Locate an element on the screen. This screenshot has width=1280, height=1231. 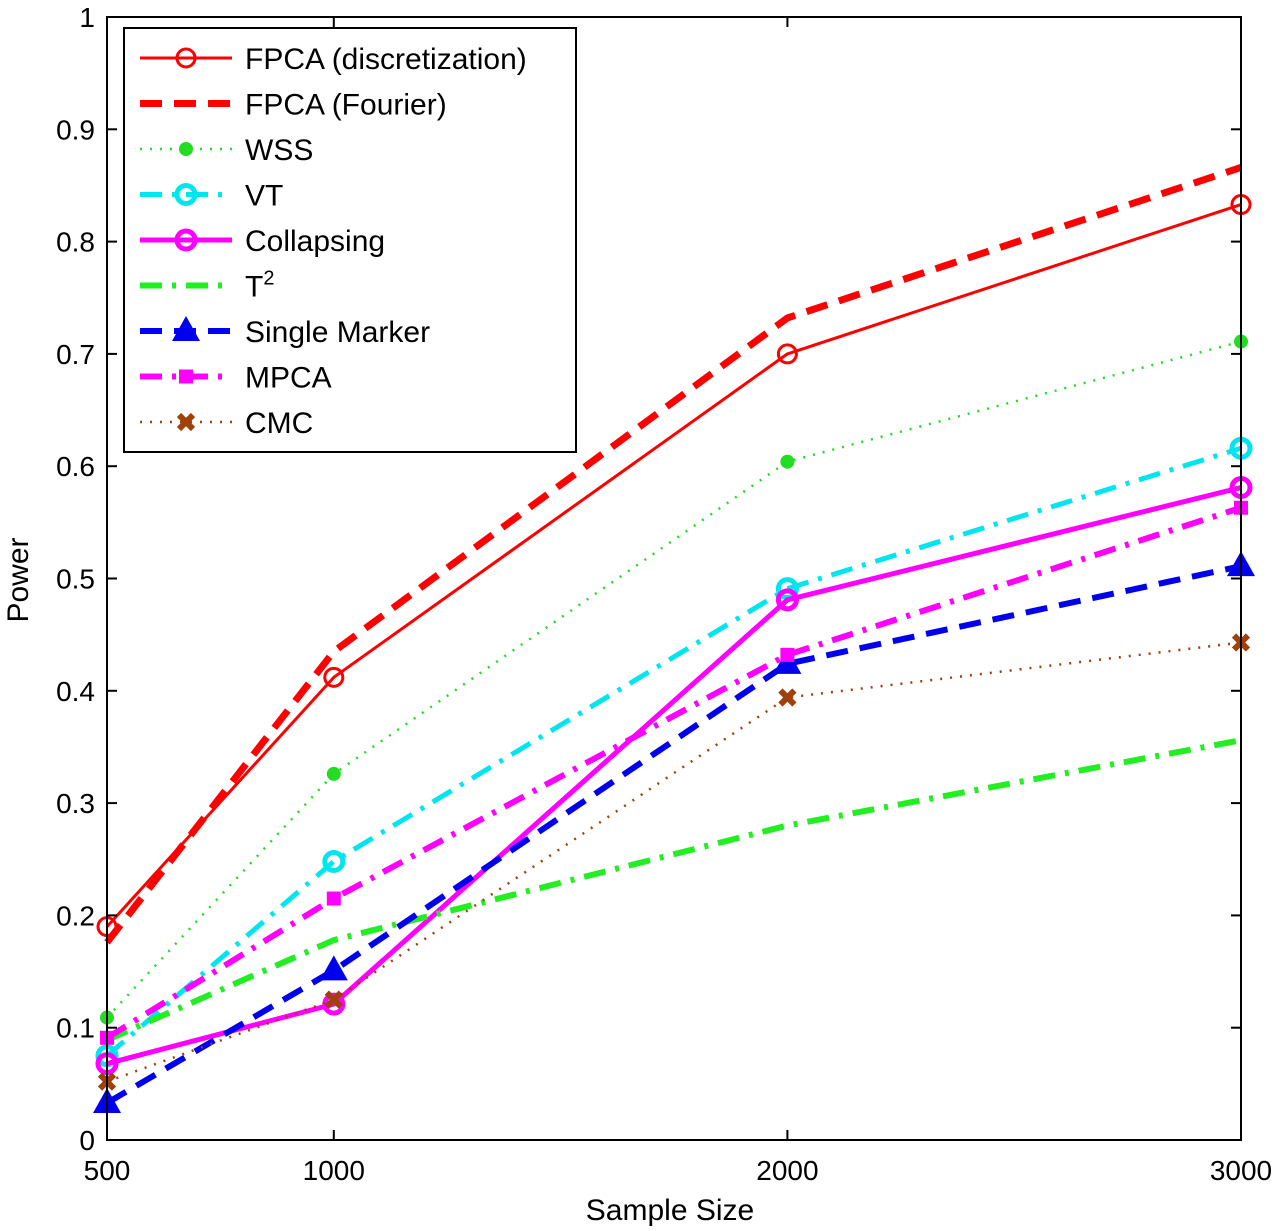
legend-label-text: FPCA (Fourier) is located at coordinates (346, 105).